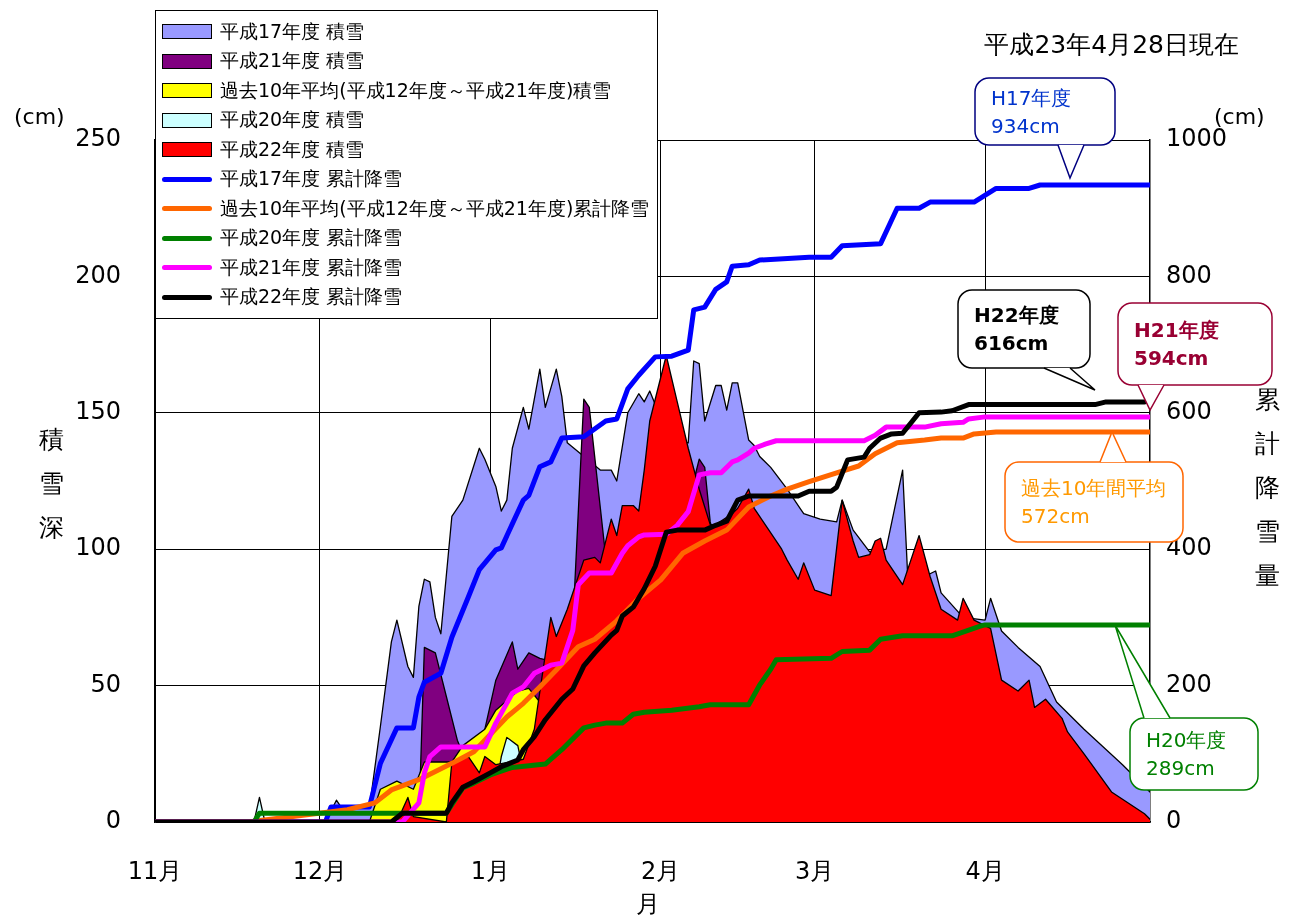 The width and height of the screenshot is (1301, 923). What do you see at coordinates (311, 238) in the screenshot?
I see `legend-label: 平成20年度 累計降雪` at bounding box center [311, 238].